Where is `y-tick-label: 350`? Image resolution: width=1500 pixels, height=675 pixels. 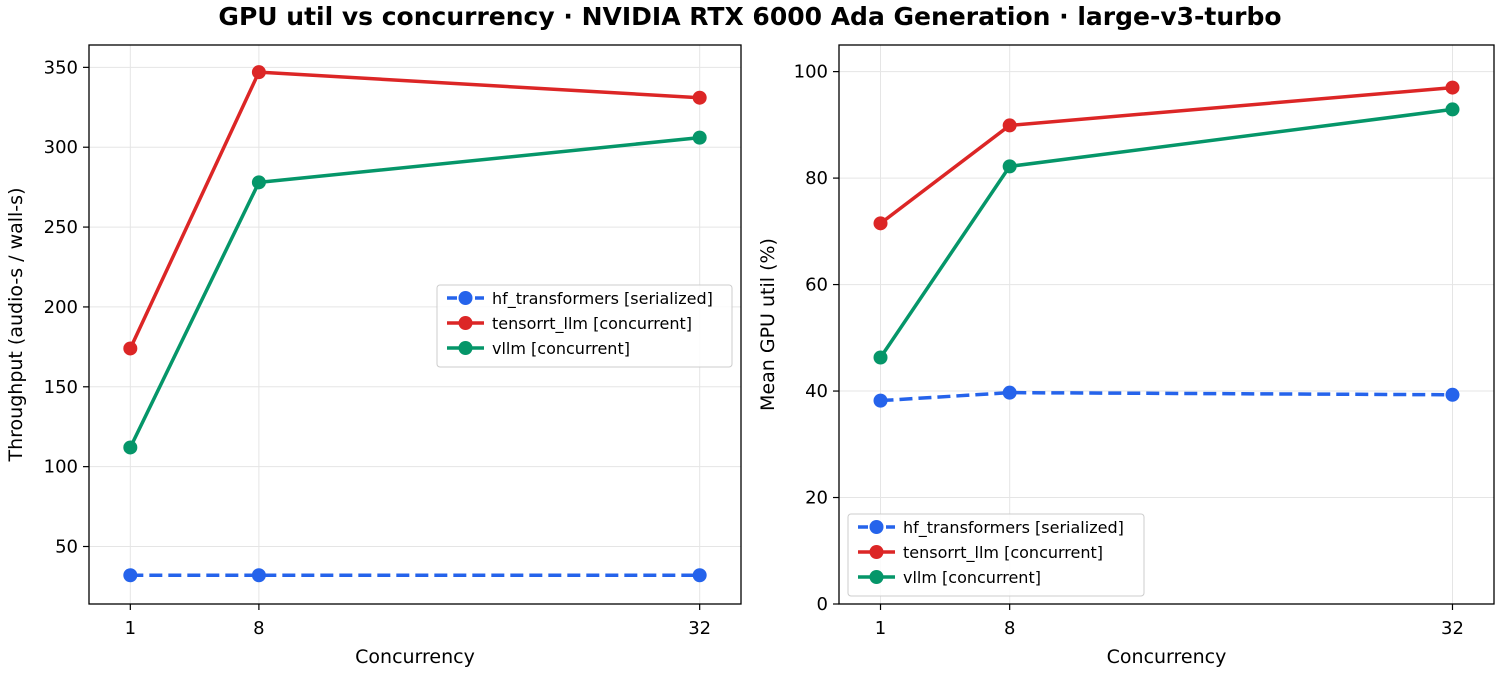 y-tick-label: 350 is located at coordinates (61, 67).